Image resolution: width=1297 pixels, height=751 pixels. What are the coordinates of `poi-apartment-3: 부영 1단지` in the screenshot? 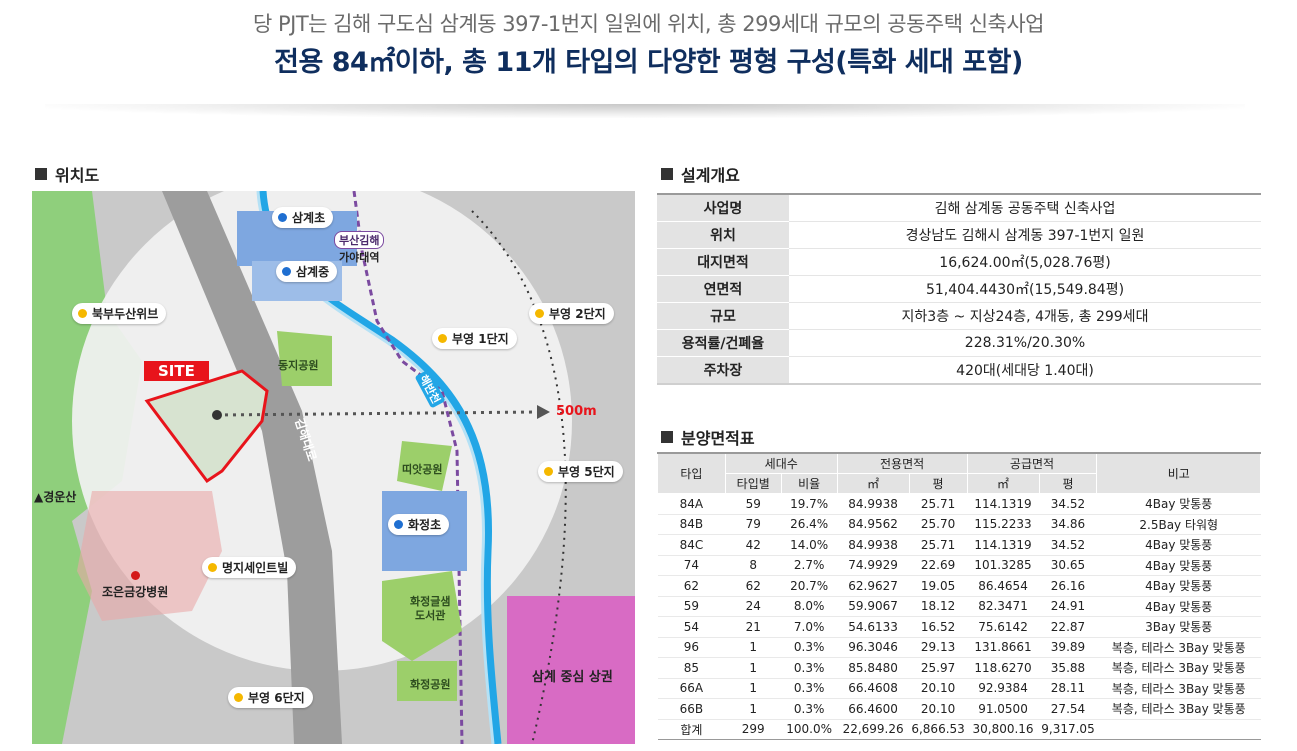 It's located at (474, 338).